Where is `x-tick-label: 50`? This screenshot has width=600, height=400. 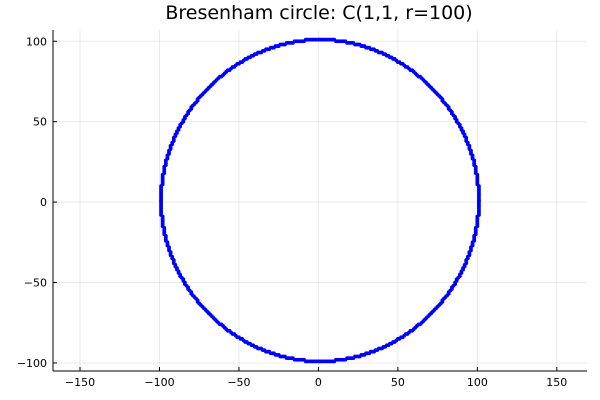 x-tick-label: 50 is located at coordinates (398, 382).